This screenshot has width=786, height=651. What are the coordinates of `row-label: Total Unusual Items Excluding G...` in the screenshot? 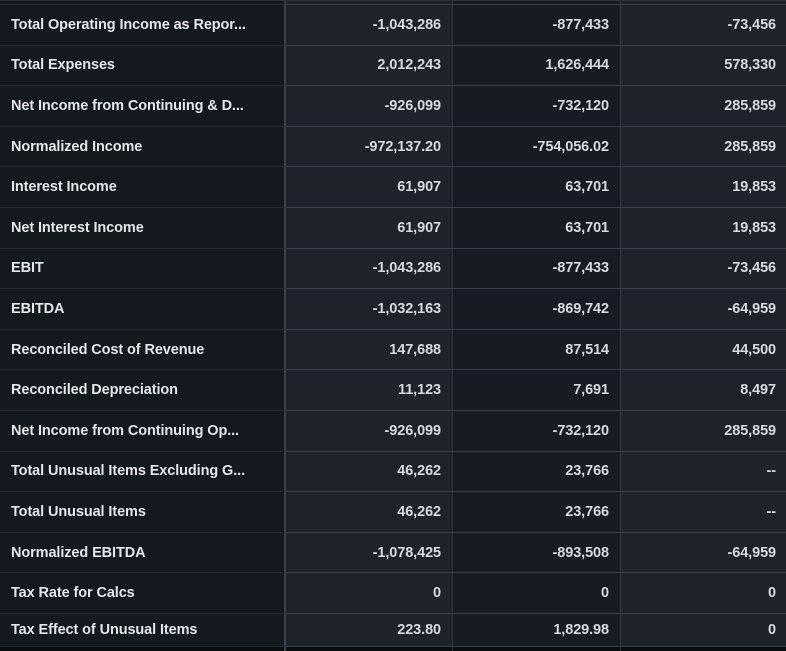 It's located at (143, 471).